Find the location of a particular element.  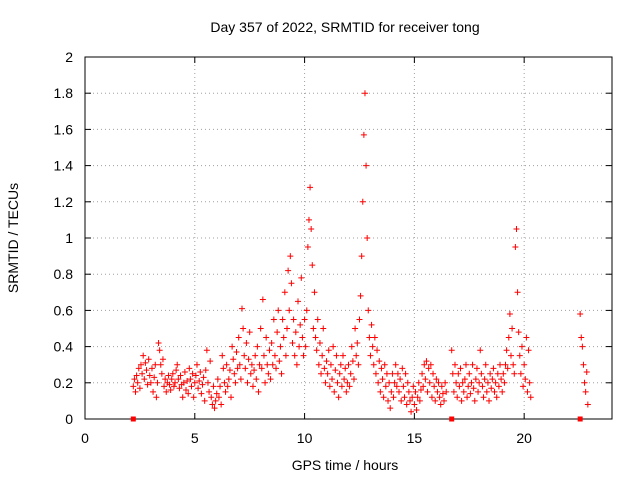

y-tick-label: 0.4 is located at coordinates (64, 347).